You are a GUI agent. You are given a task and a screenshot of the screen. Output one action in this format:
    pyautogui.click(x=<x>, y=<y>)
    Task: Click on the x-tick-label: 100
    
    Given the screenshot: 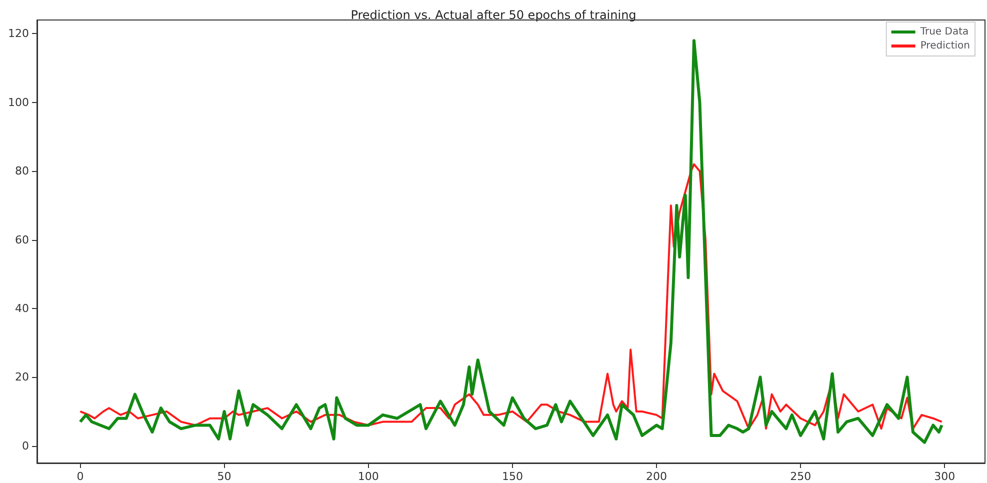 What is the action you would take?
    pyautogui.click(x=368, y=476)
    